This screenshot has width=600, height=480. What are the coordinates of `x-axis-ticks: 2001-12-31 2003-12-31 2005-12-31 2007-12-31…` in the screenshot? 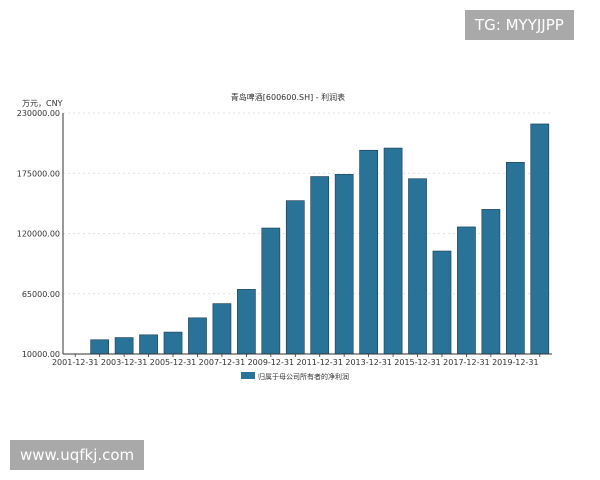 It's located at (296, 360).